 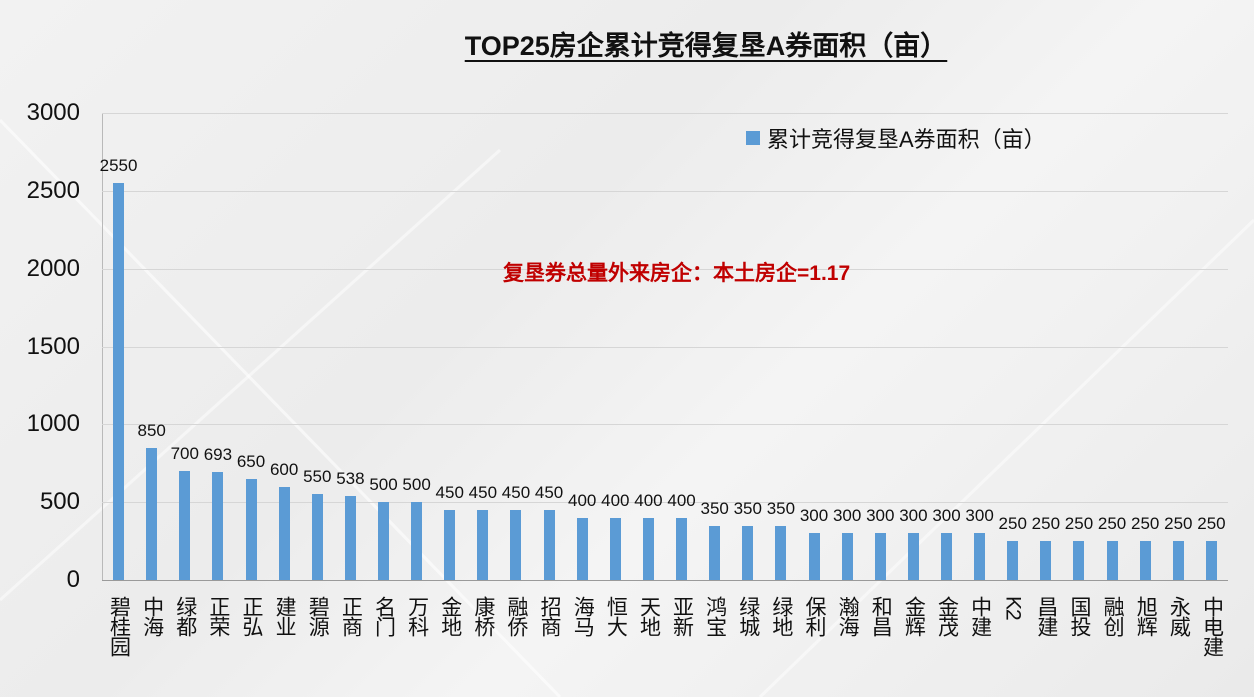 I want to click on x-axis-line, so click(x=665, y=580).